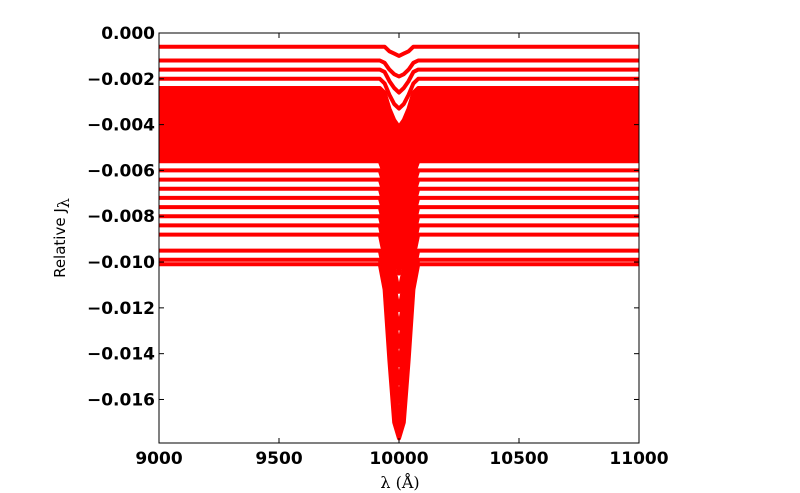  I want to click on y-axis-label: Relative Jλ, so click(62, 238).